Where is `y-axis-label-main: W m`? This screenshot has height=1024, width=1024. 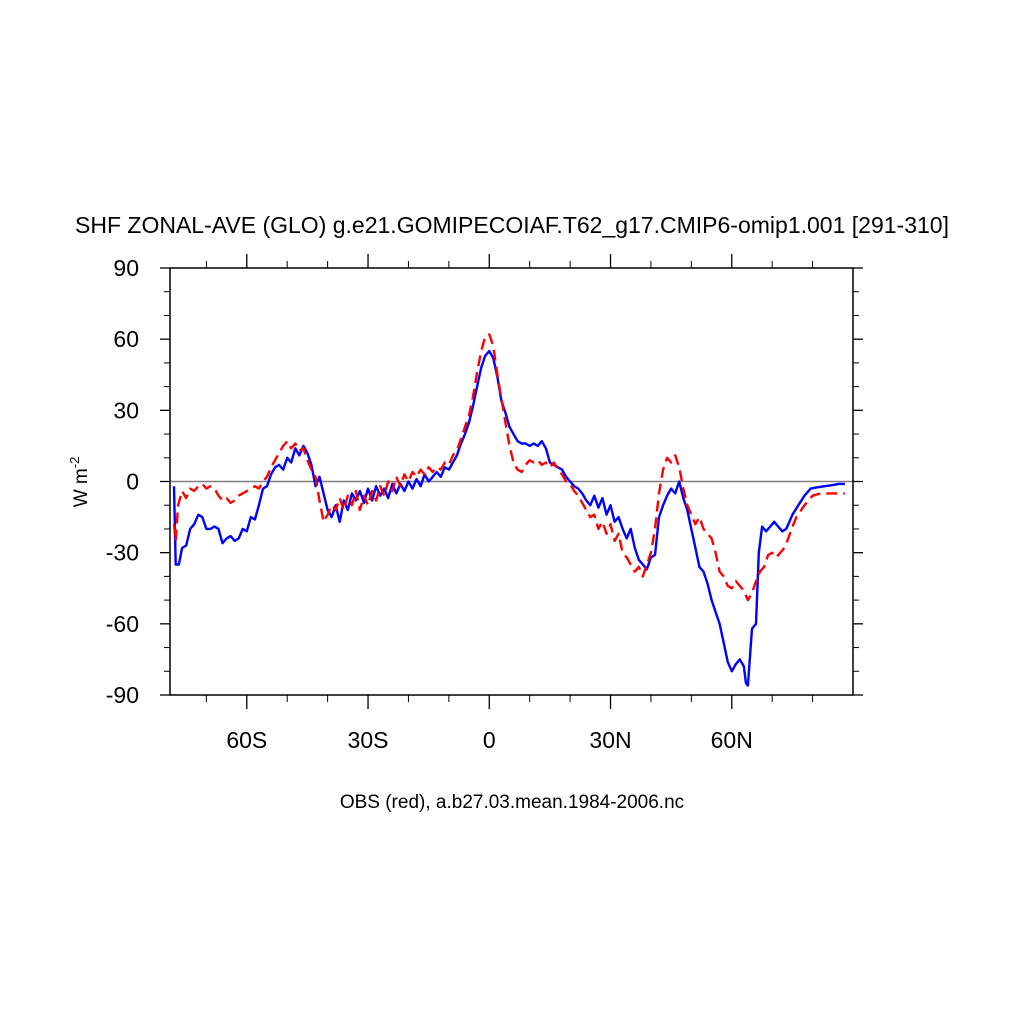 y-axis-label-main: W m is located at coordinates (81, 487).